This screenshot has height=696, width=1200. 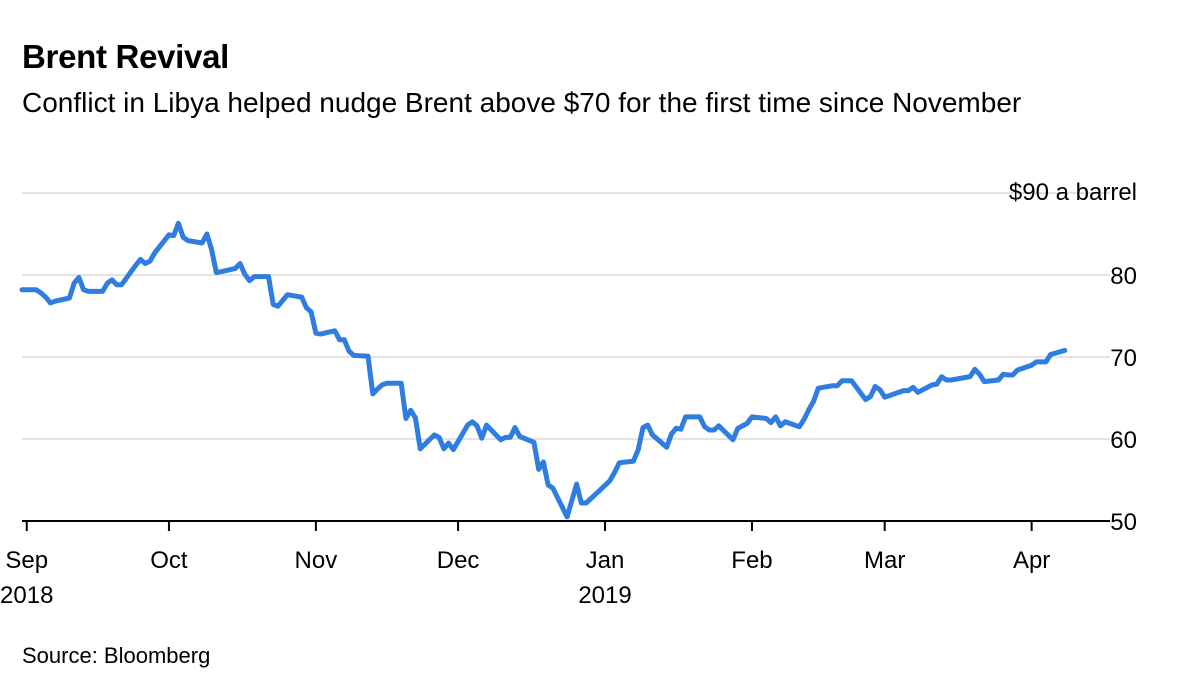 What do you see at coordinates (1123, 440) in the screenshot?
I see `y-tick-label-60: 60` at bounding box center [1123, 440].